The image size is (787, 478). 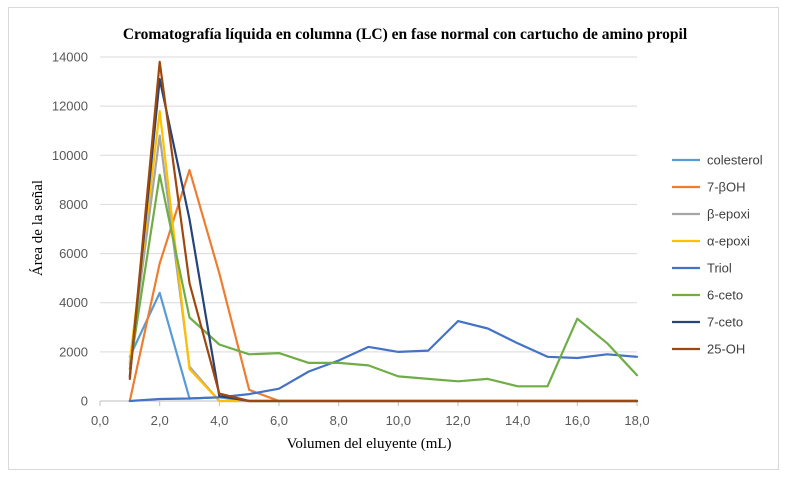 What do you see at coordinates (279, 420) in the screenshot?
I see `x-tick-label: 6,0` at bounding box center [279, 420].